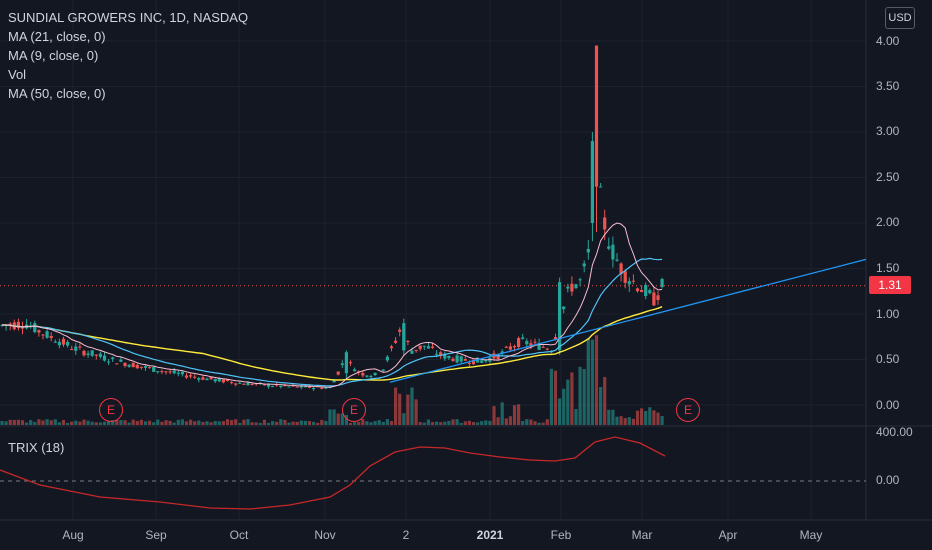  Describe the element at coordinates (57, 36) in the screenshot. I see `legend-ma21: MA (21, close, 0)` at that location.